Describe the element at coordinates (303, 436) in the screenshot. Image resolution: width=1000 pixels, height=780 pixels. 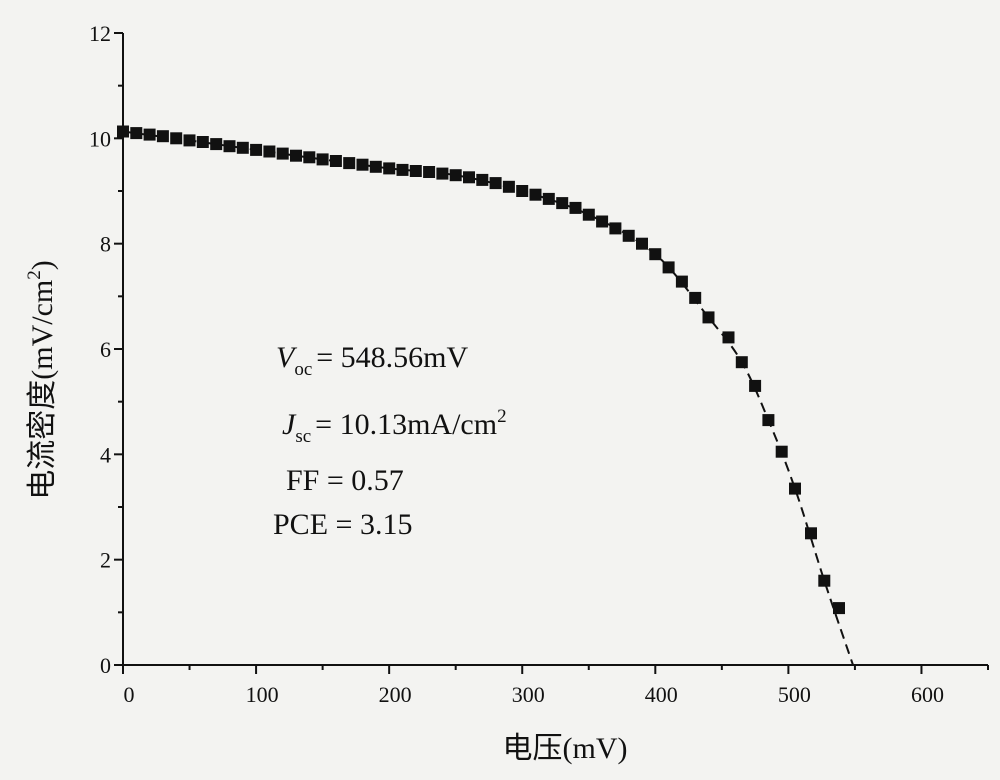
I see `jsc-subscript: sc` at that location.